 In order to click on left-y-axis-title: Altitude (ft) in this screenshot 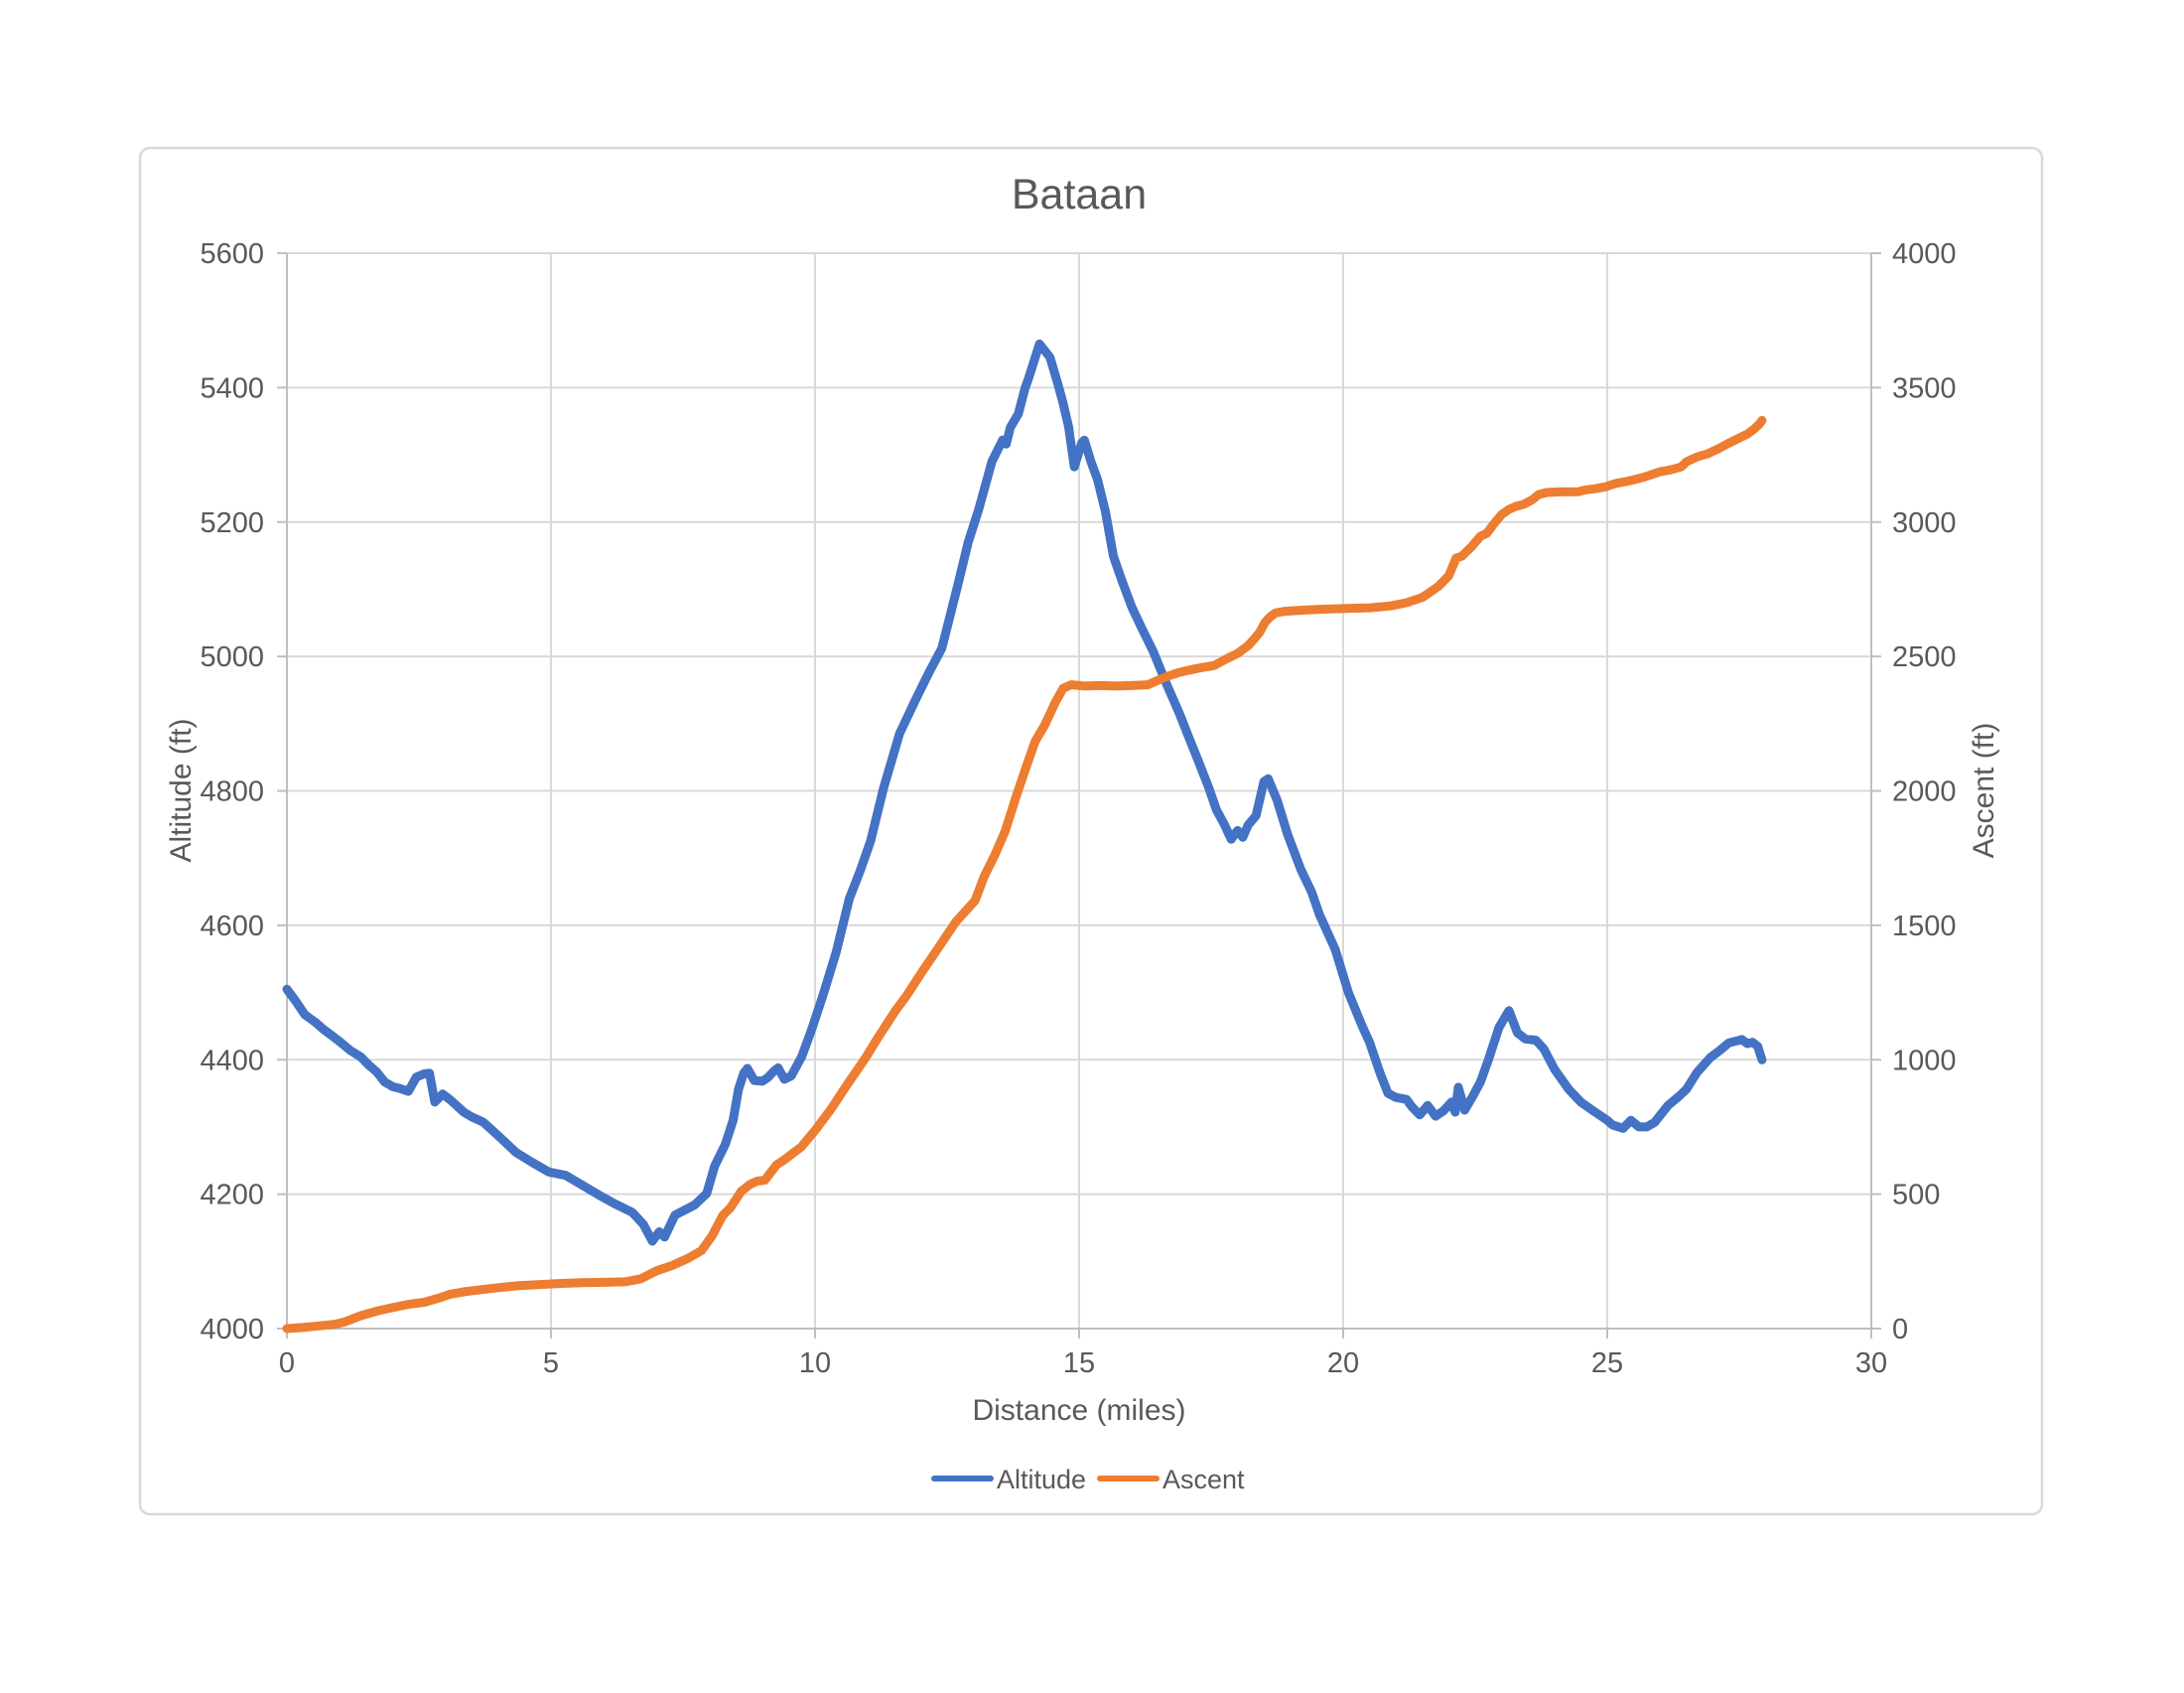, I will do `click(181, 790)`.